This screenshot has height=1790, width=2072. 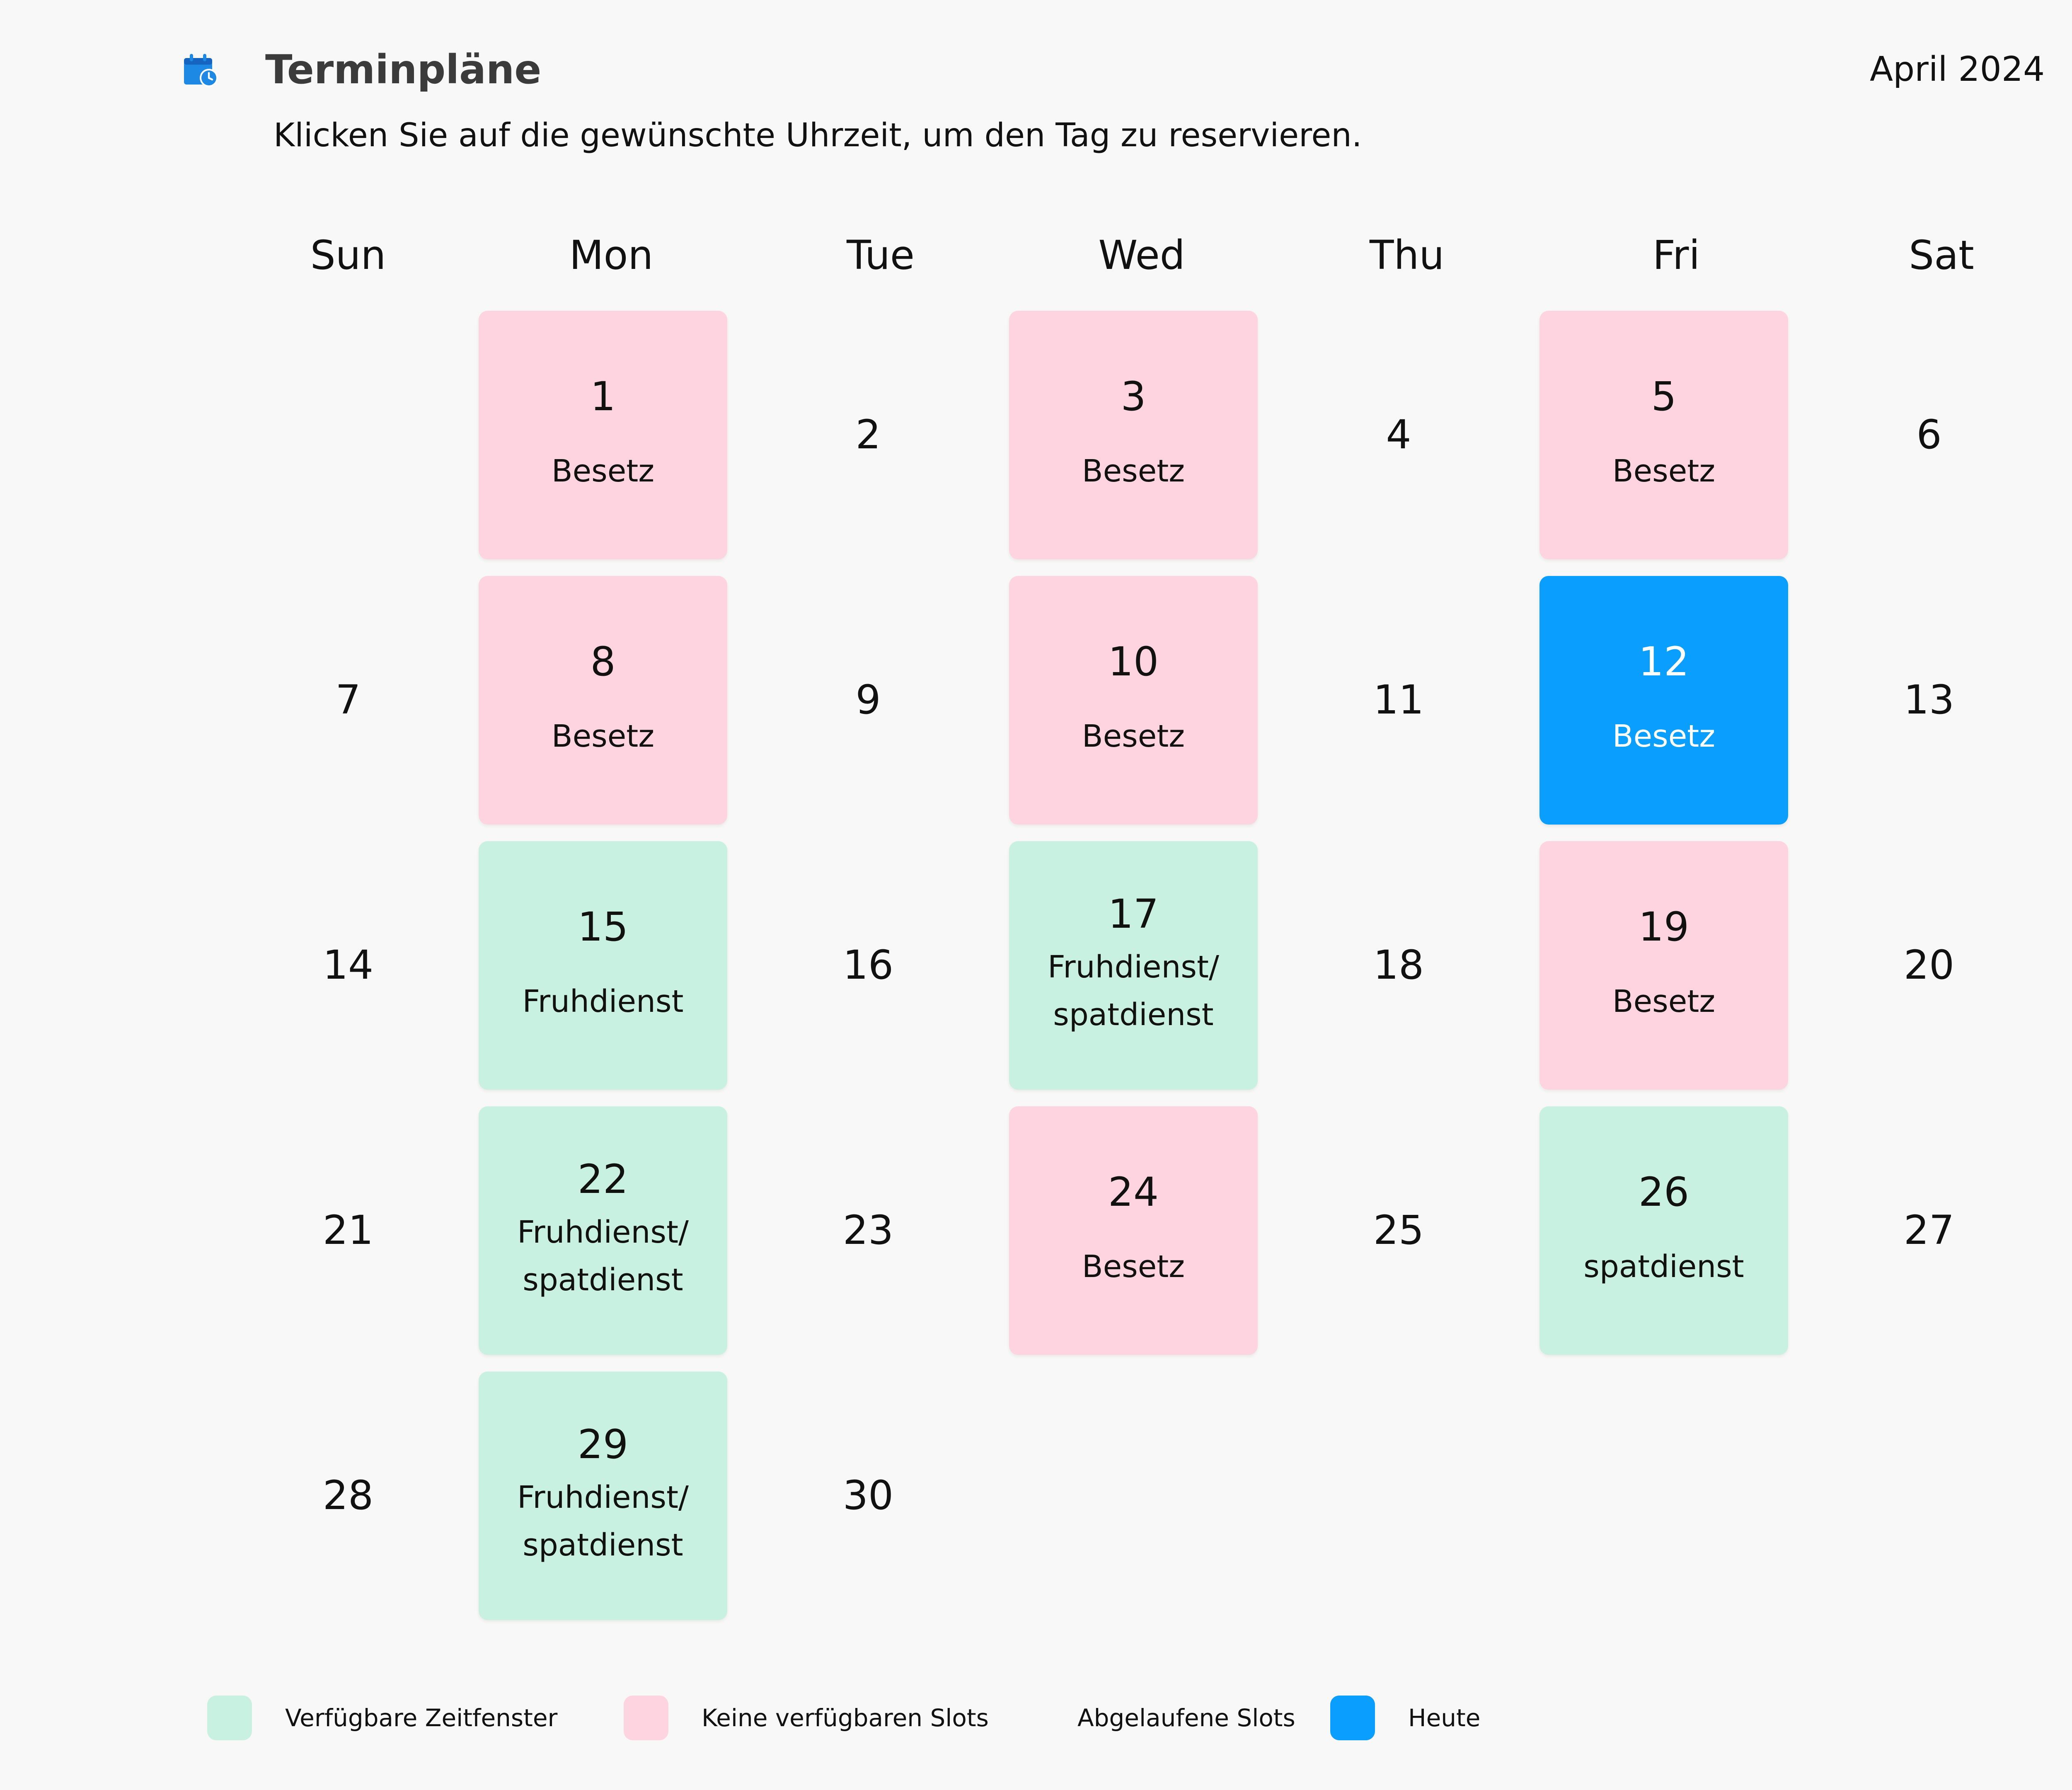 I want to click on day-cell: 4, so click(x=1398, y=435).